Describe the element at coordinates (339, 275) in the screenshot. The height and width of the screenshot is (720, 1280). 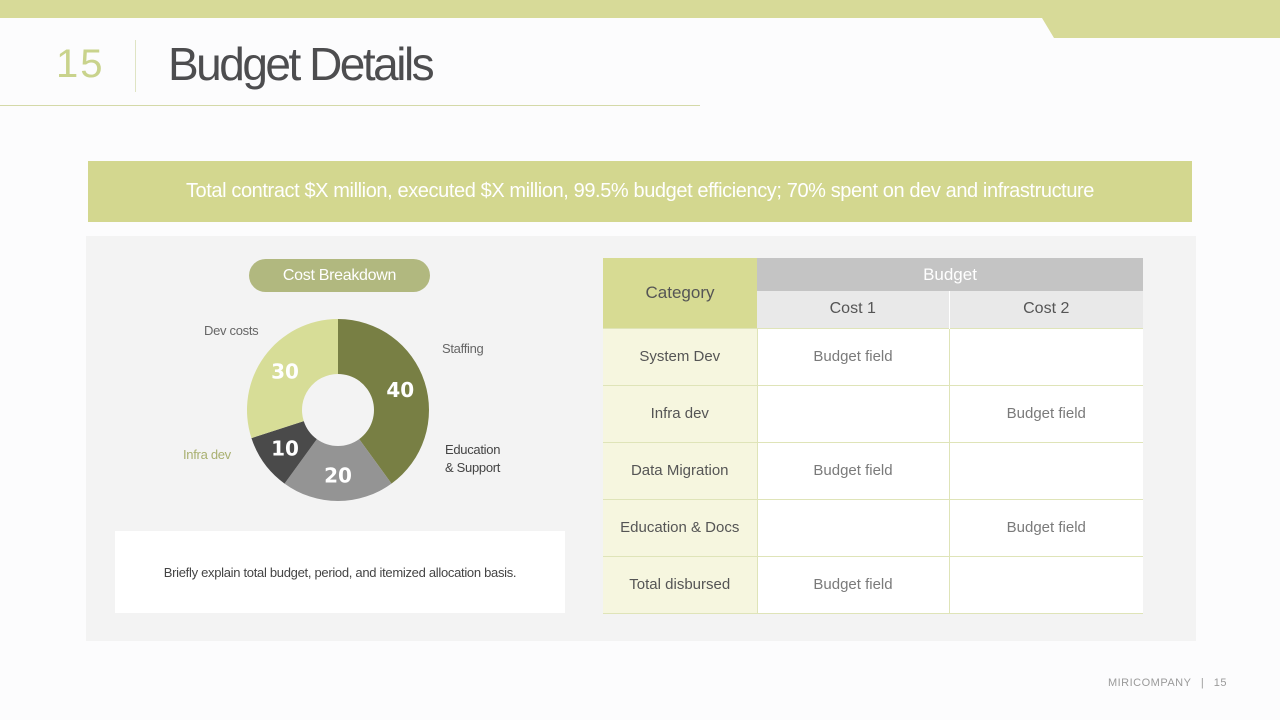
I see `cost-breakdown-pill: Cost Breakdown` at that location.